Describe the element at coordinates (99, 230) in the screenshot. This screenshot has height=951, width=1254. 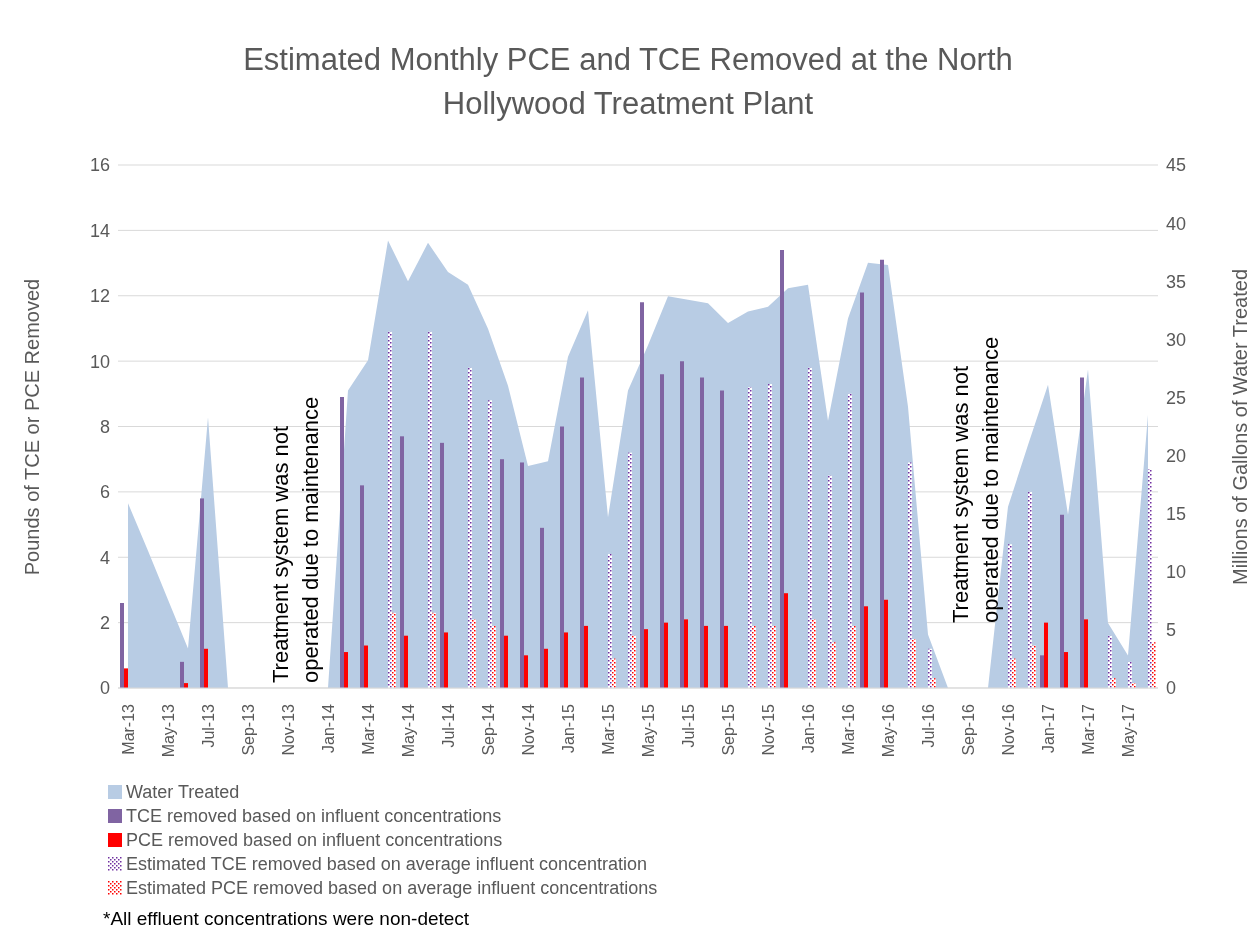
I see `y-tick-label: 14` at that location.